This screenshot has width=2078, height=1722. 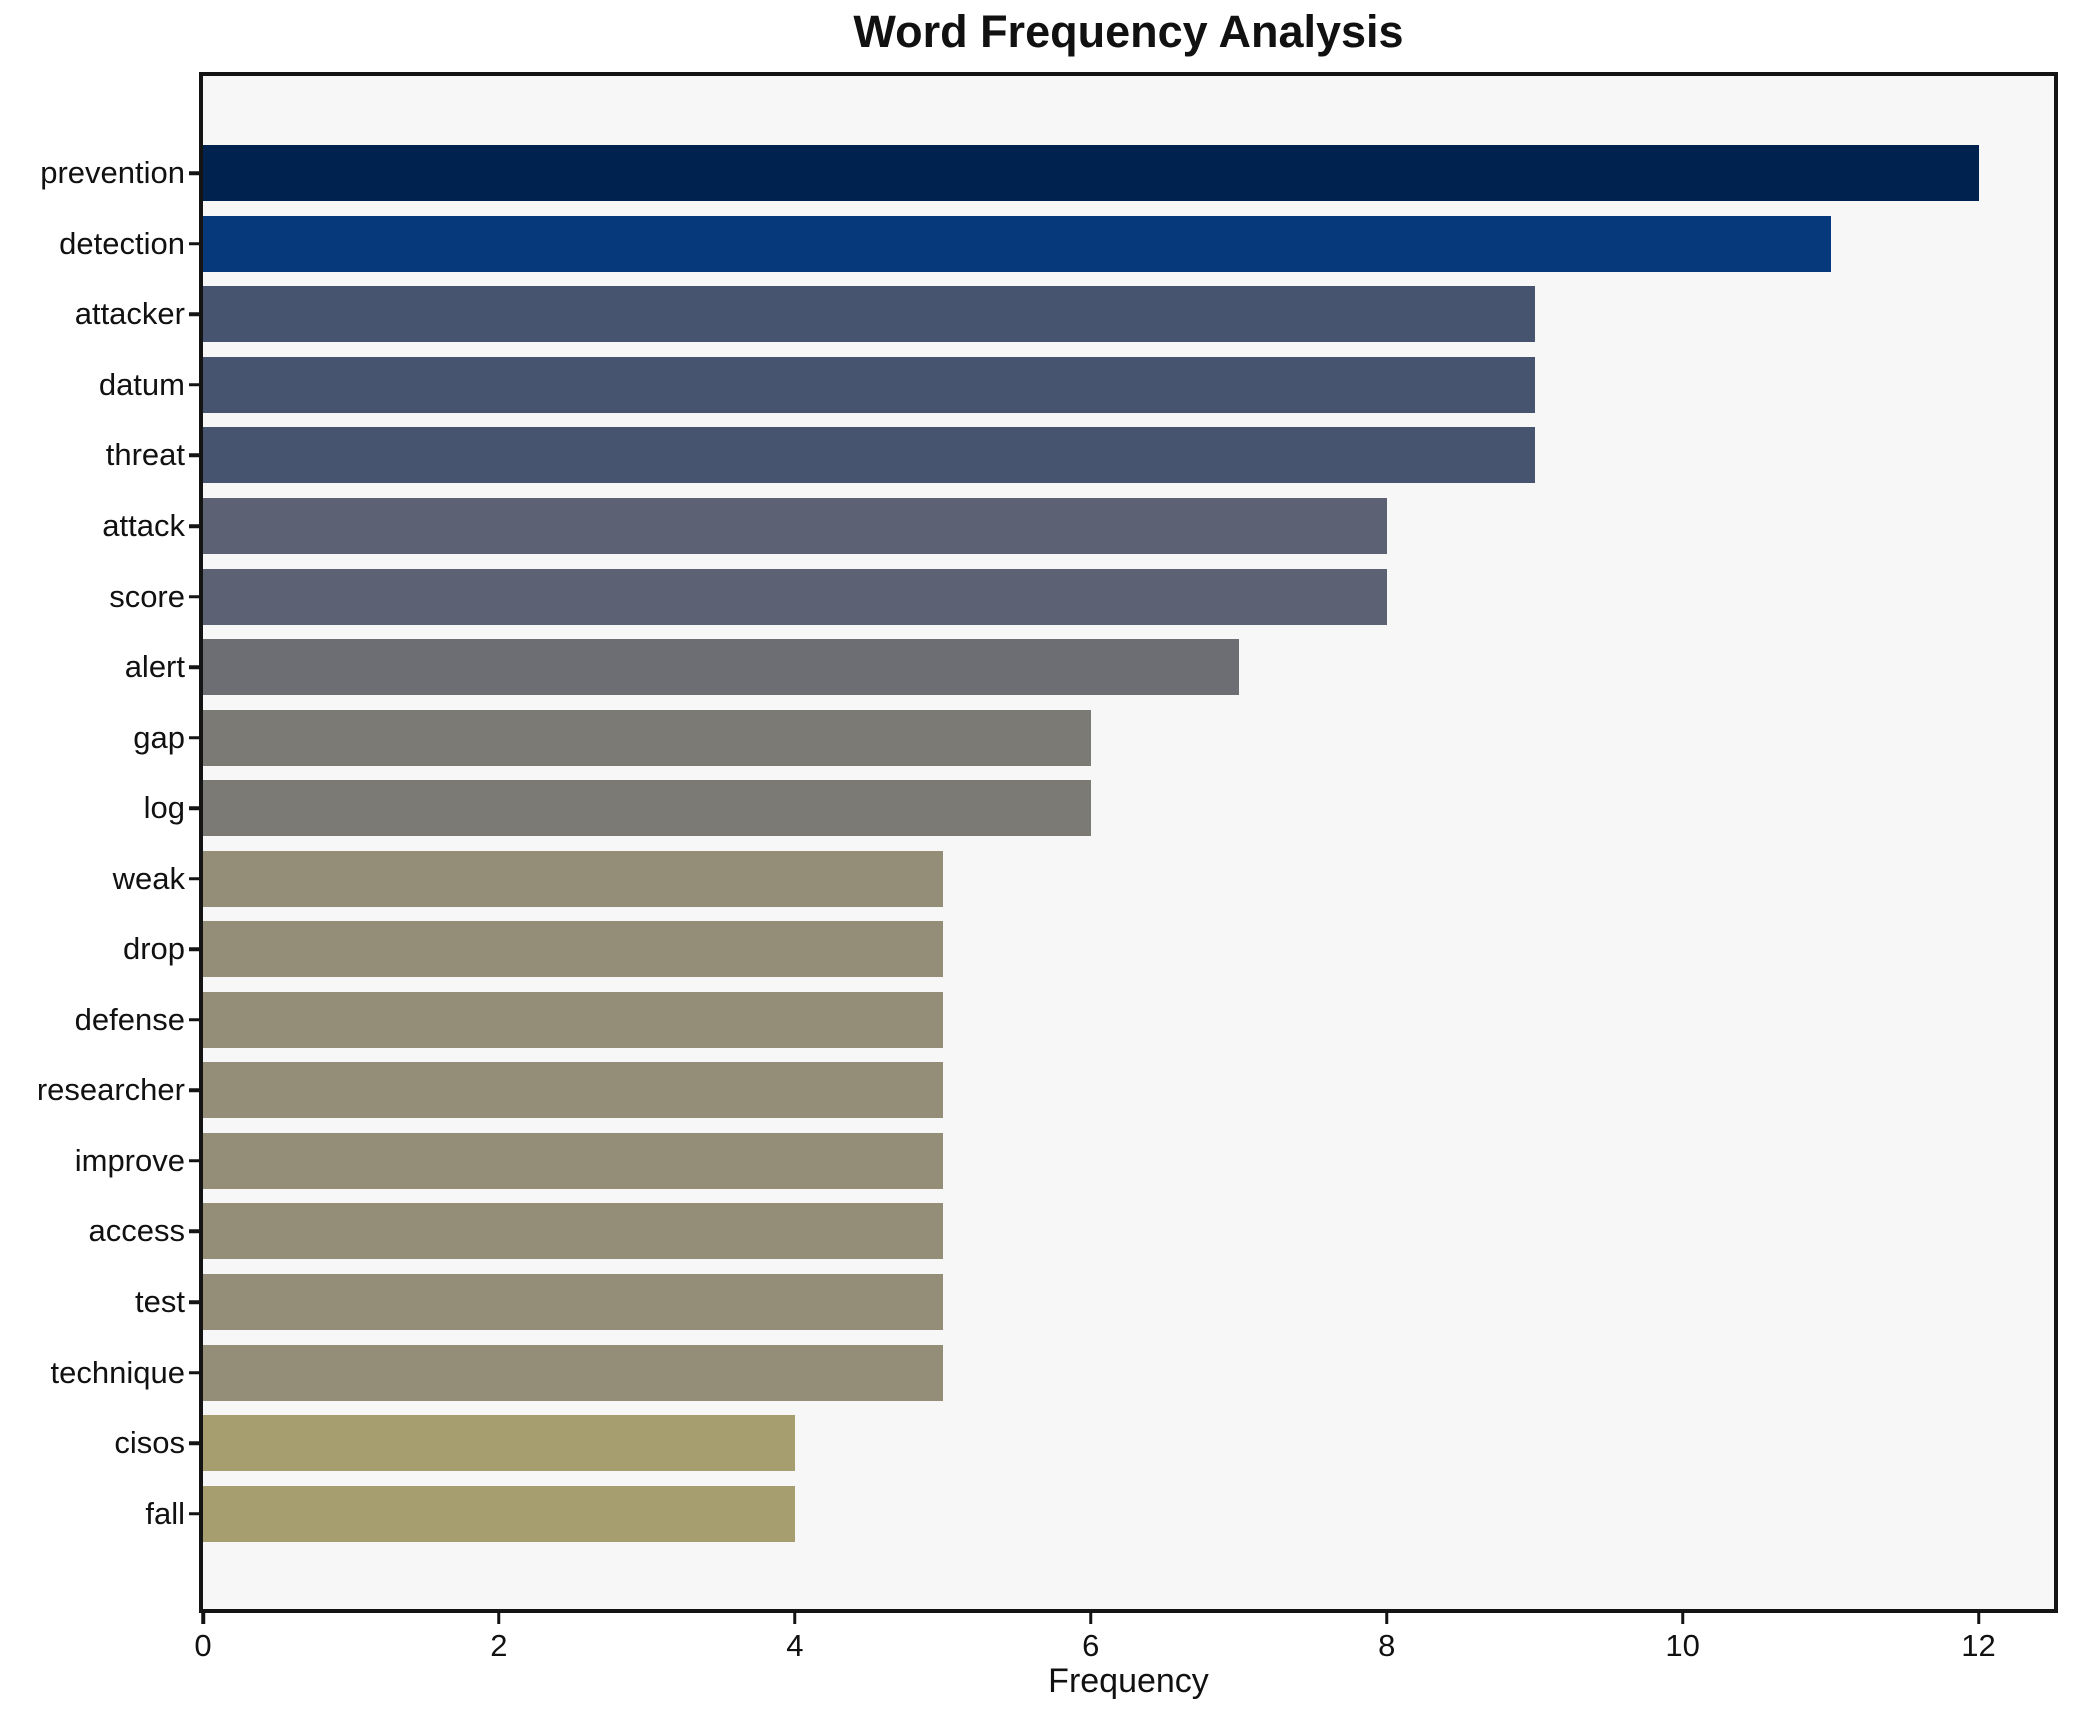 What do you see at coordinates (148, 878) in the screenshot?
I see `y-tick-label: weak` at bounding box center [148, 878].